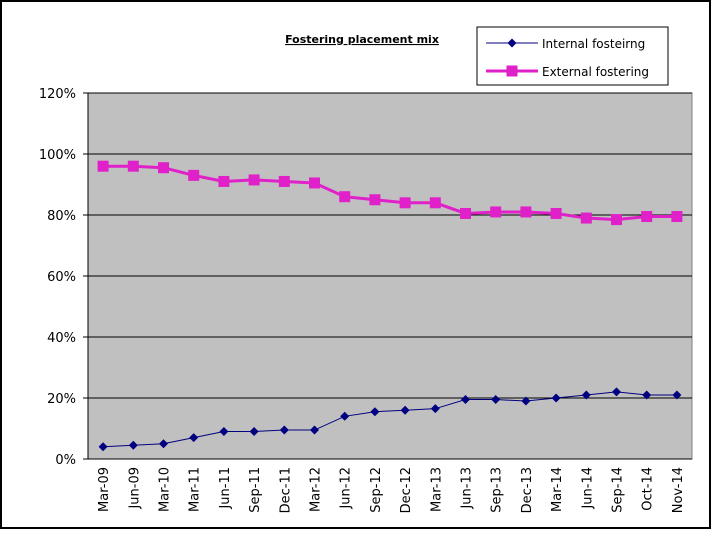 Image resolution: width=711 pixels, height=533 pixels. Describe the element at coordinates (587, 488) in the screenshot. I see `x-tick-label: Jun-14` at that location.